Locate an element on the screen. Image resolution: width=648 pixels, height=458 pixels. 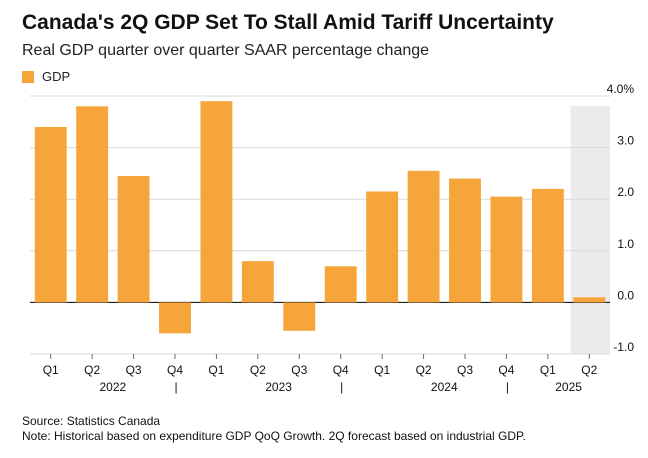
year-label: 2025 is located at coordinates (568, 387).